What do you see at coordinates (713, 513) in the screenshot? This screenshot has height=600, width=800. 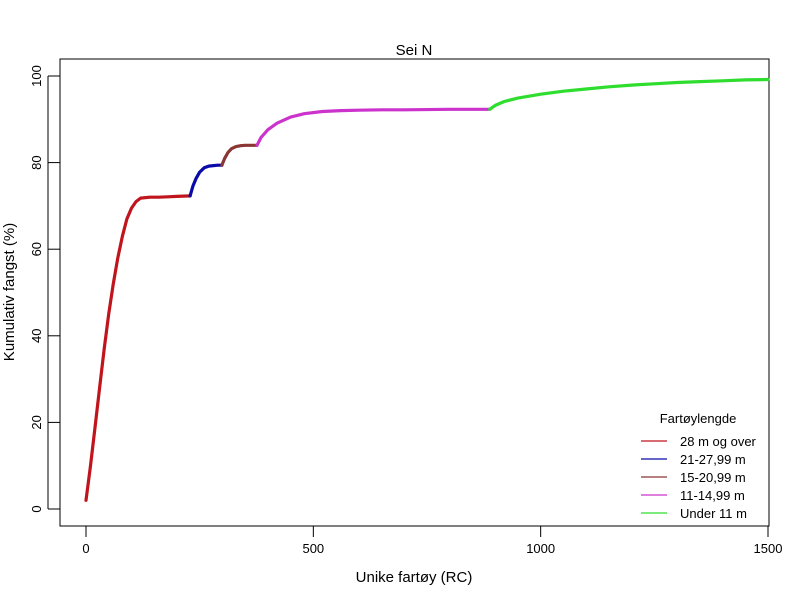 I see `legend-label: Under 11 m` at bounding box center [713, 513].